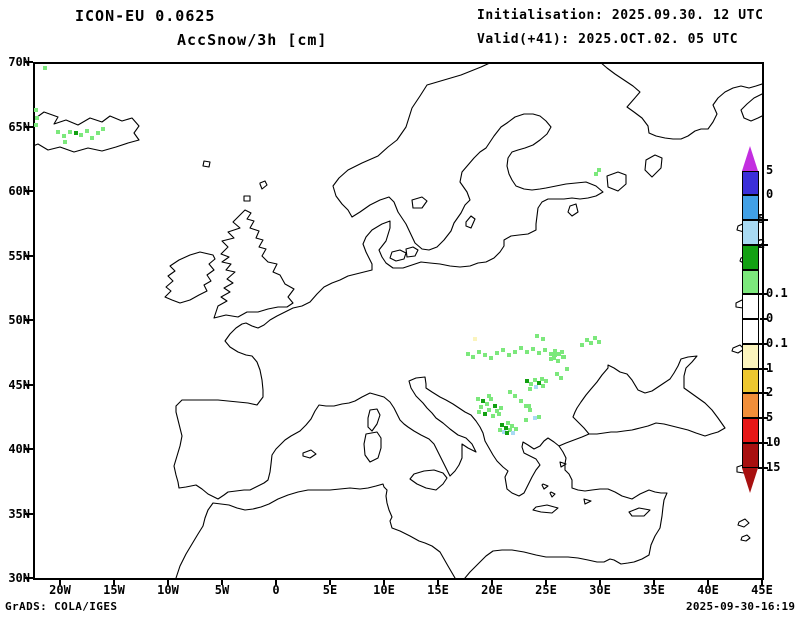 The height and width of the screenshot is (618, 800). Describe the element at coordinates (762, 590) in the screenshot. I see `lon-label: 45E` at that location.